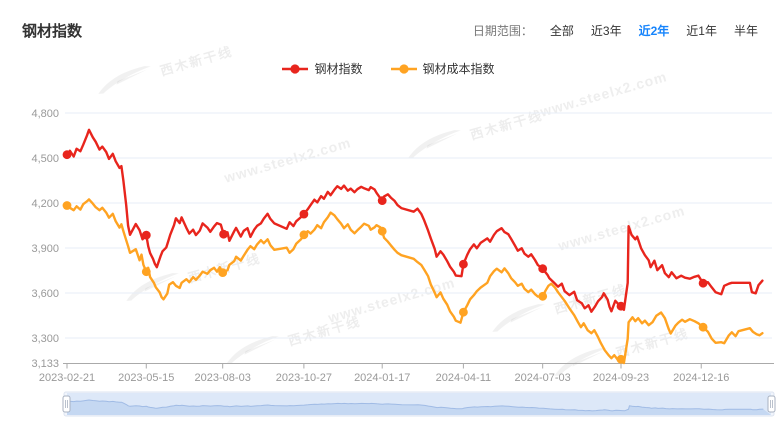 The width and height of the screenshot is (777, 424). I want to click on svg-text: 2024-12-16, so click(701, 378).